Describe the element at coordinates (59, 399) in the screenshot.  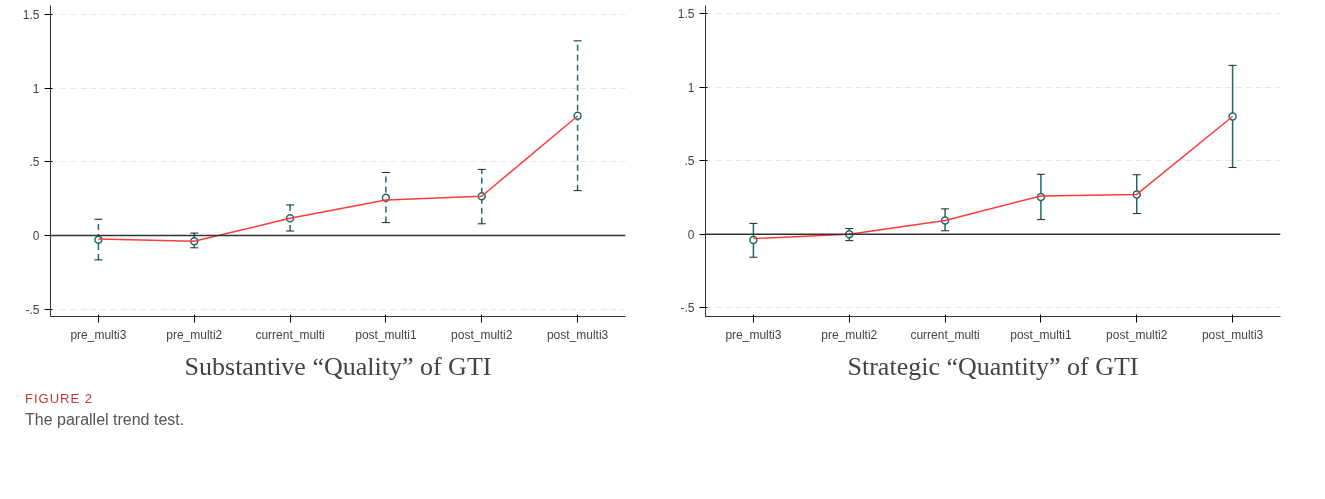
I see `caption: FIGURE 2` at that location.